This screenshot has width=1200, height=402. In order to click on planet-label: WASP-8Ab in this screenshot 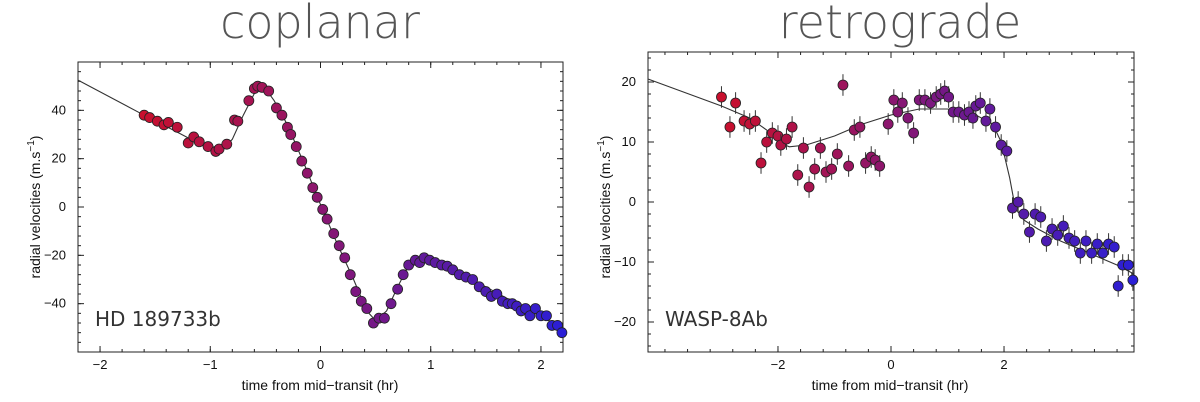, I will do `click(716, 319)`.